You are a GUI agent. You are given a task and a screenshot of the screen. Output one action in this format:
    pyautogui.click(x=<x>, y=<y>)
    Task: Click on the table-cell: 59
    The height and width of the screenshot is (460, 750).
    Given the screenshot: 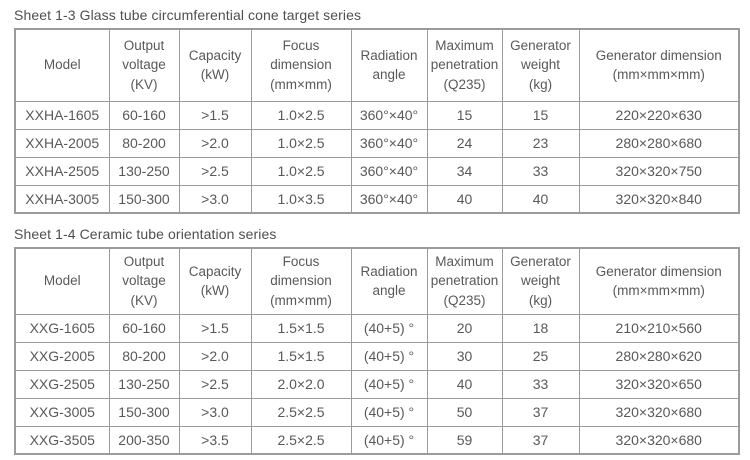 What is the action you would take?
    pyautogui.click(x=464, y=440)
    